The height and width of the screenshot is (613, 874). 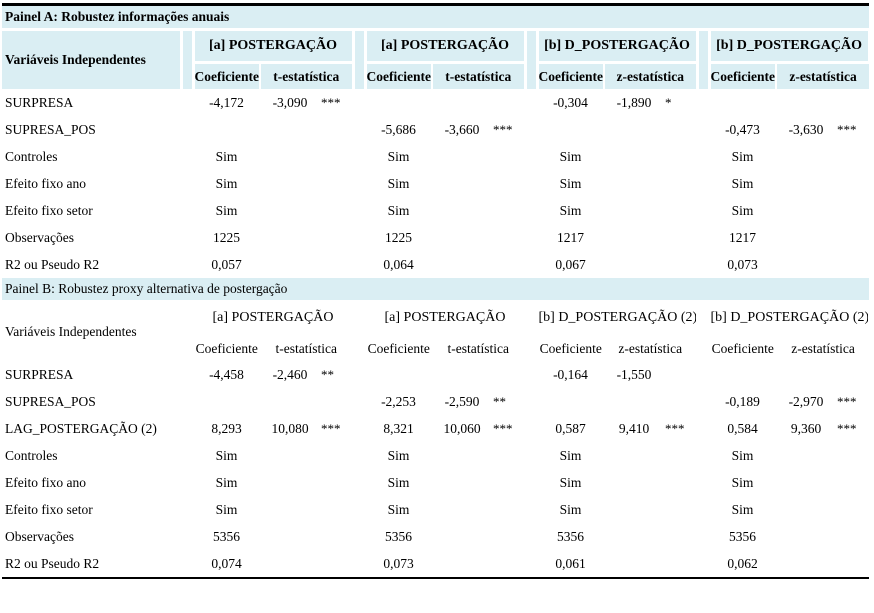 I want to click on row-label: LAG_POSTERGAÇÃO (2), so click(x=81, y=428).